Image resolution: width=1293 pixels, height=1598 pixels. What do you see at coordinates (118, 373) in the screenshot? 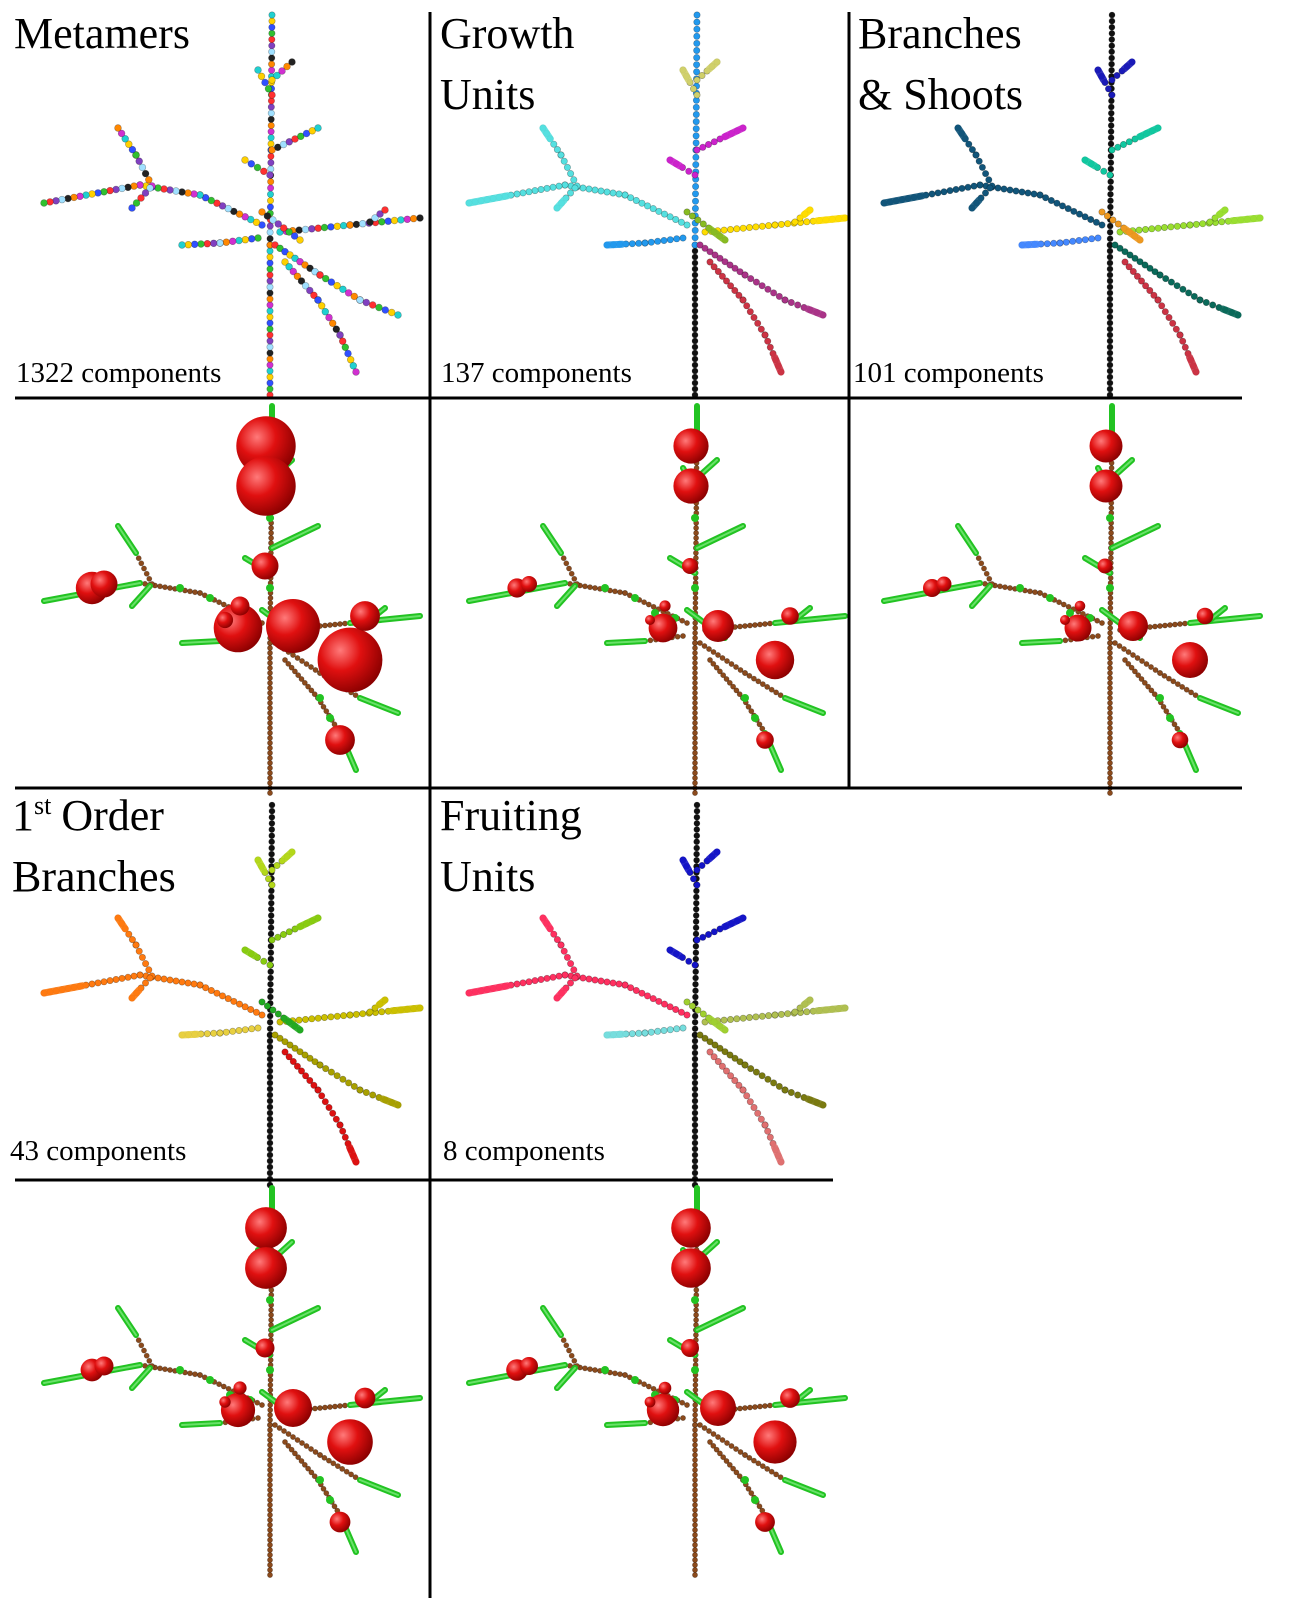
I see `count-metamers: 1322 components` at bounding box center [118, 373].